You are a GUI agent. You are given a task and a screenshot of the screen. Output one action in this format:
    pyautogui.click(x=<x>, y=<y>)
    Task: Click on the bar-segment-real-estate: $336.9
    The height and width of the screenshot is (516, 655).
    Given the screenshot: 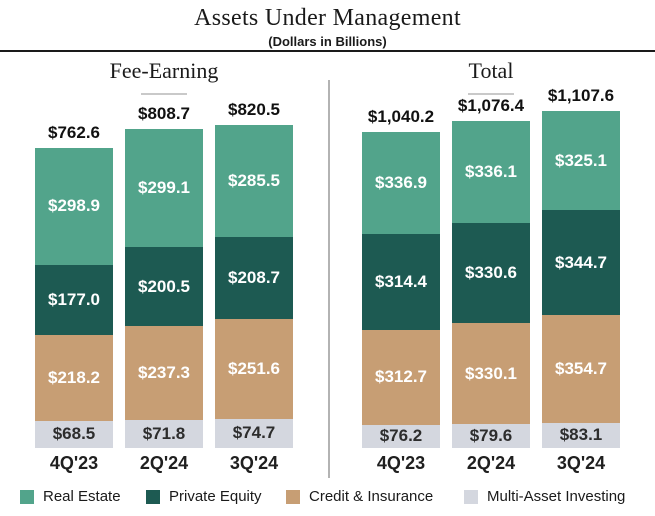 What is the action you would take?
    pyautogui.click(x=401, y=183)
    